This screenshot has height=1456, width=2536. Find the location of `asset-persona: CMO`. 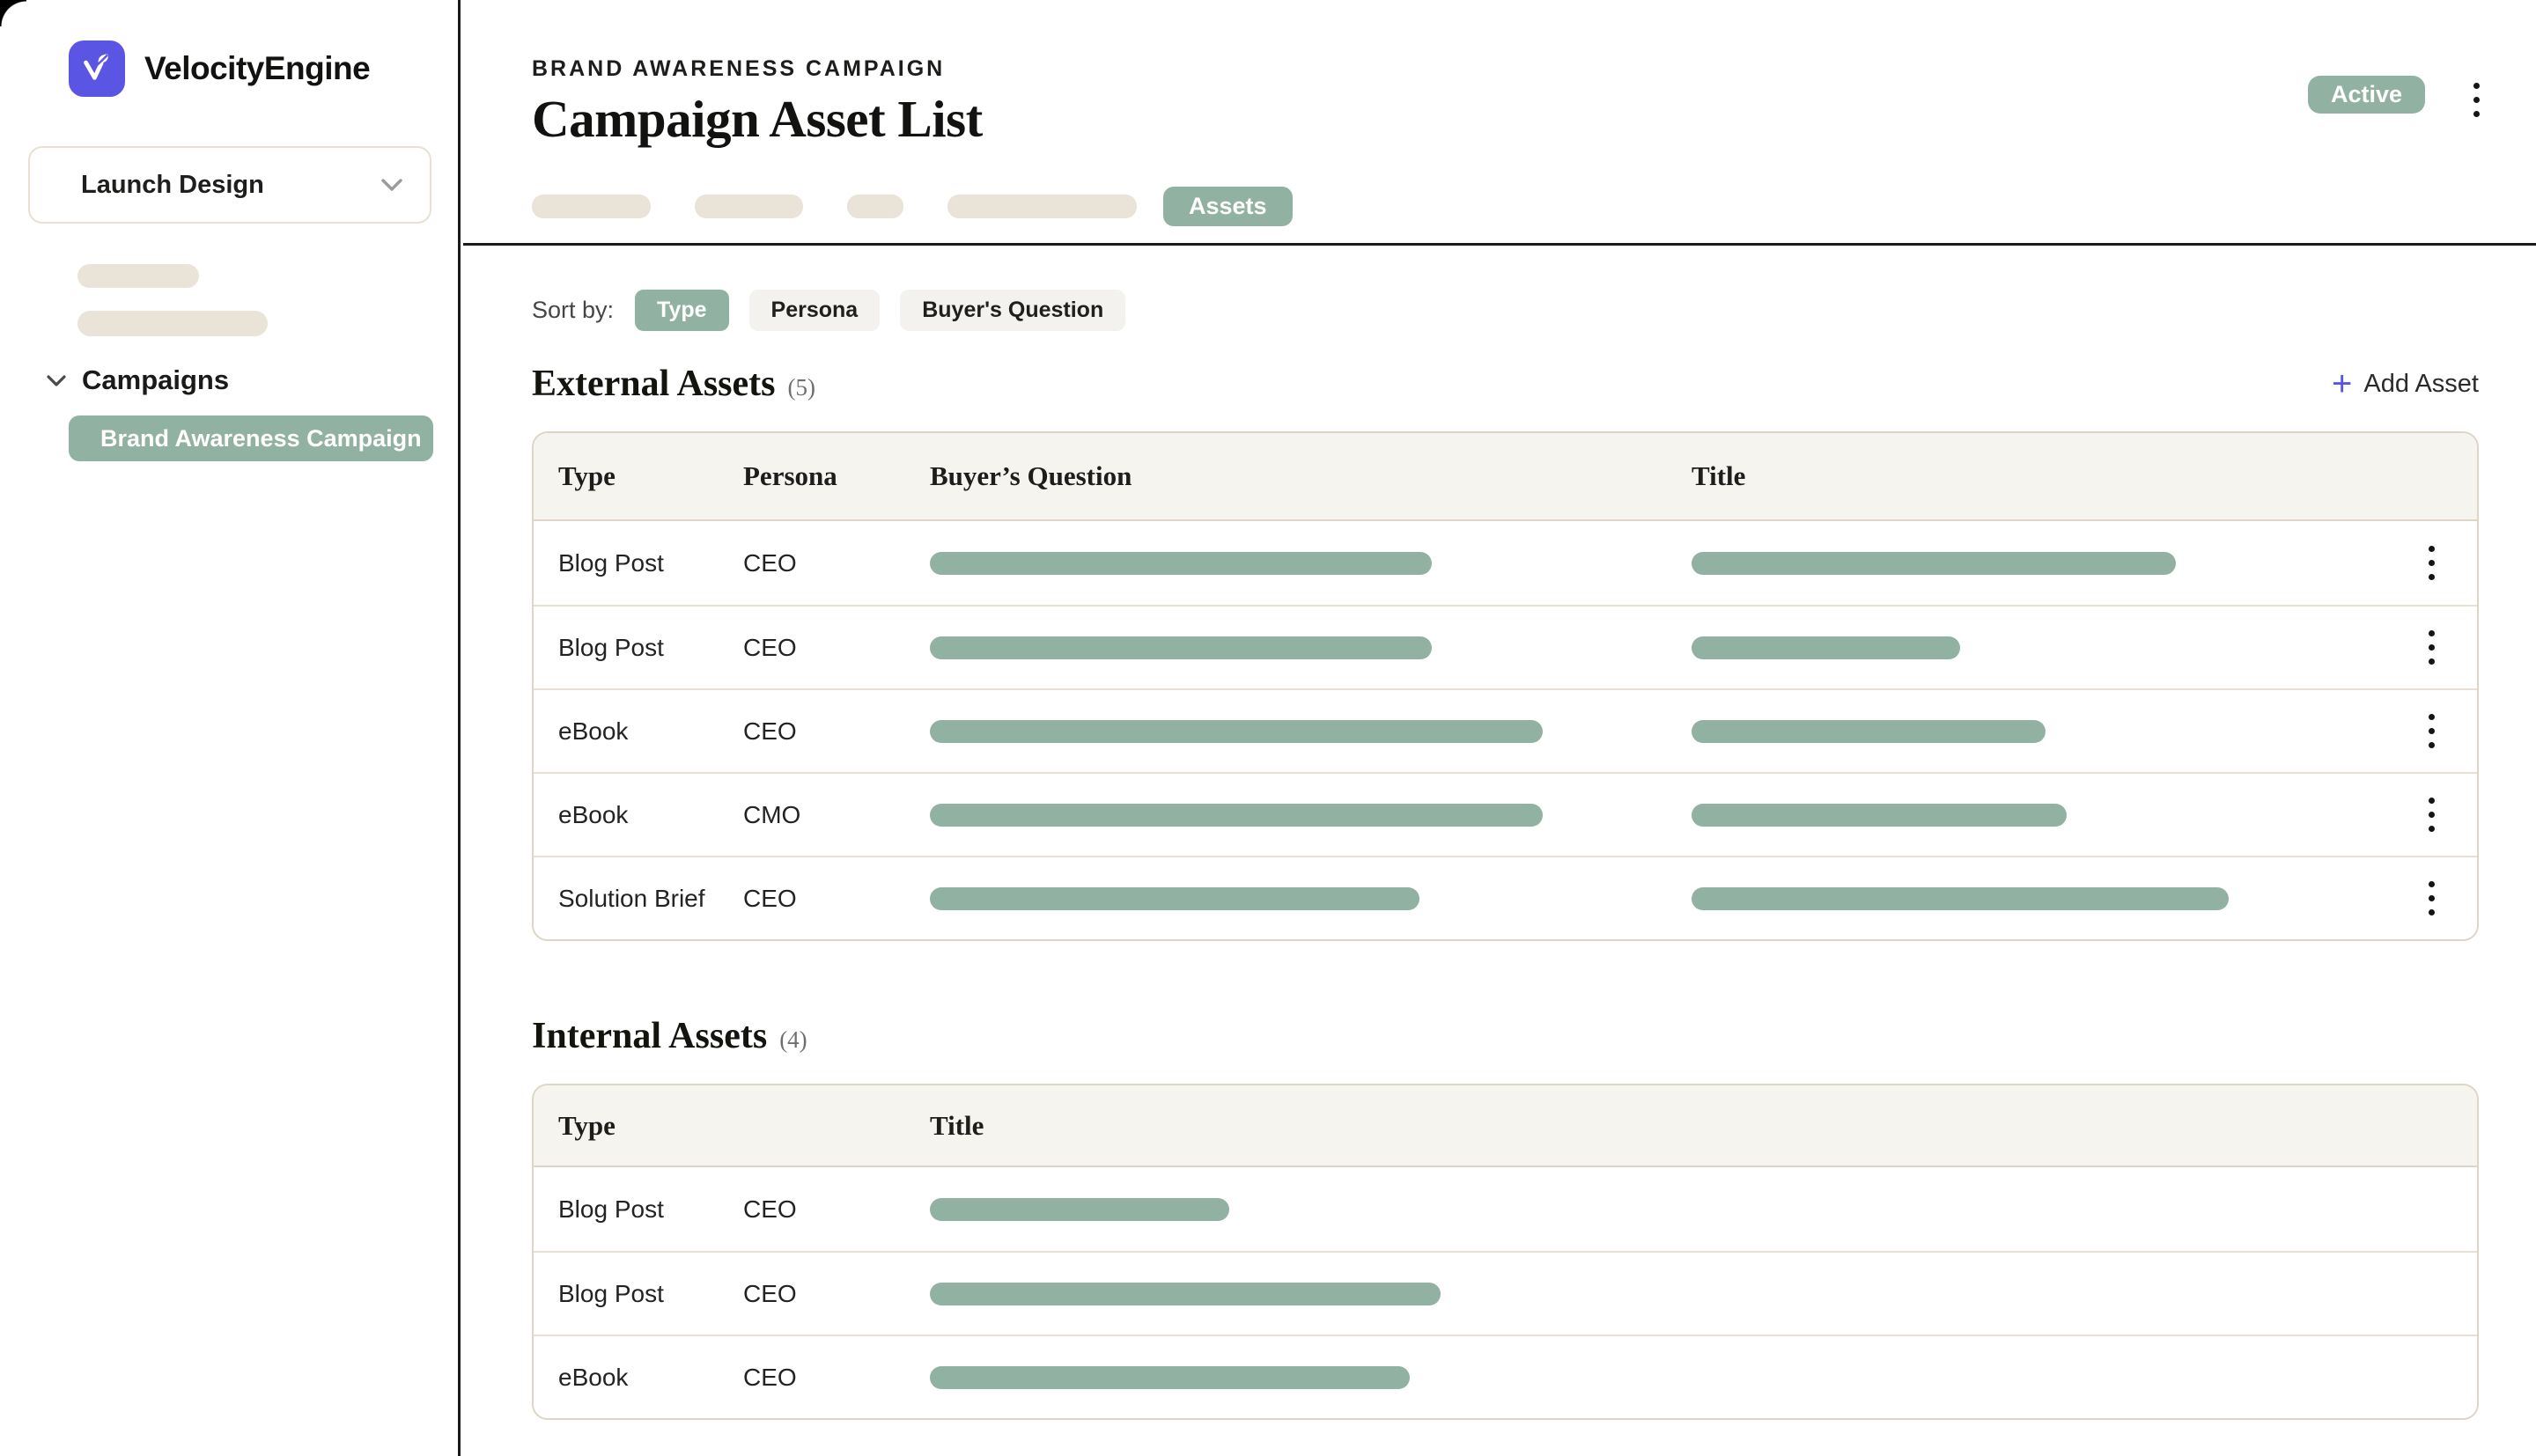

asset-persona: CMO is located at coordinates (772, 814).